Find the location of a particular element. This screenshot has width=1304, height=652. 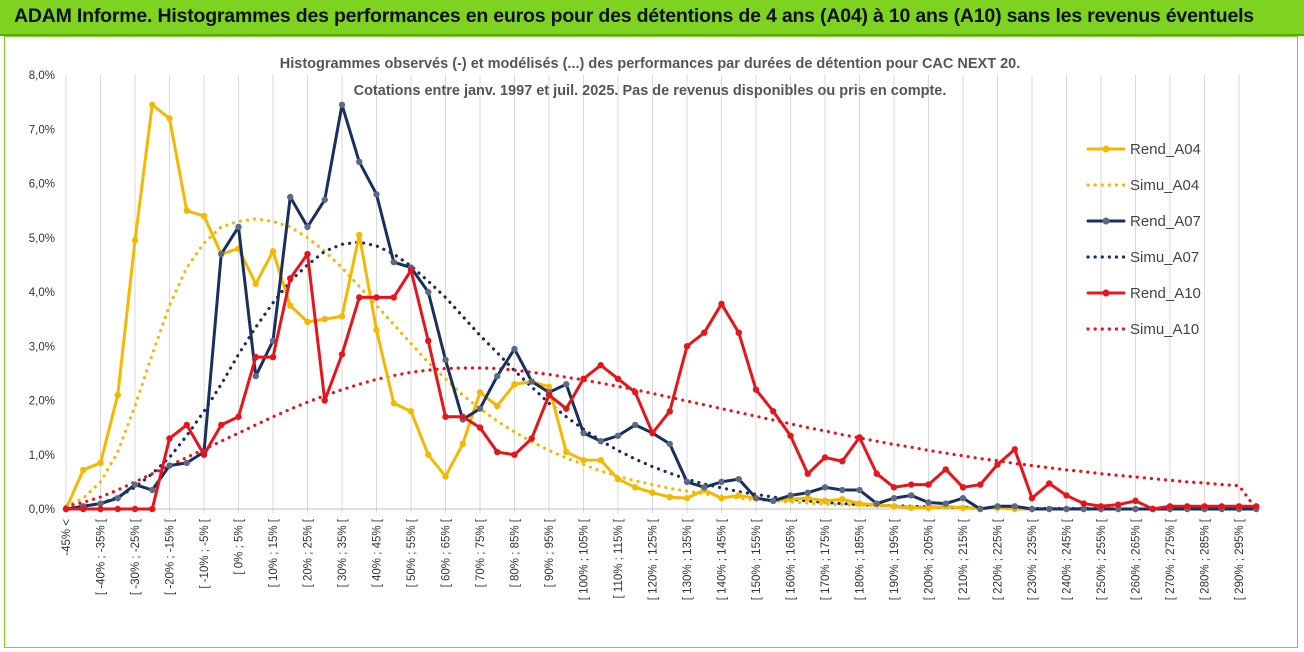

x-tick-label: [ 20% ; 25% [ is located at coordinates (309, 552).